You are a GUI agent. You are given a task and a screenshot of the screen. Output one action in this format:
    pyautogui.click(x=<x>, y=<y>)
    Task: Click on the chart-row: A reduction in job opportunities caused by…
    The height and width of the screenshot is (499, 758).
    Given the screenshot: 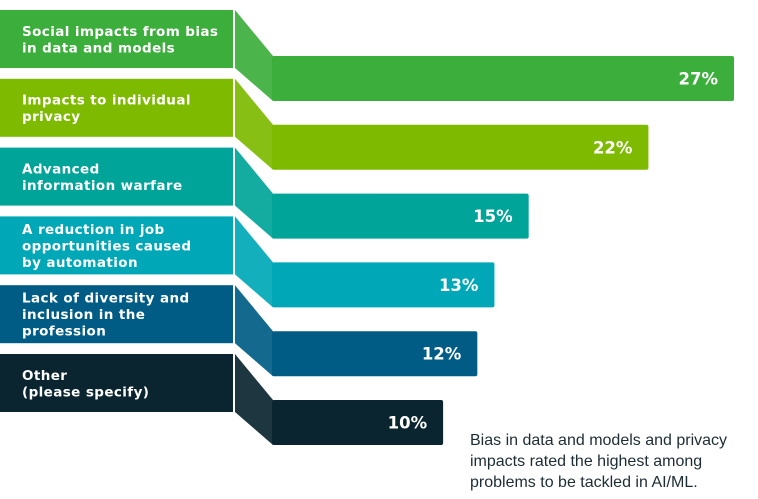 What is the action you would take?
    pyautogui.click(x=247, y=262)
    